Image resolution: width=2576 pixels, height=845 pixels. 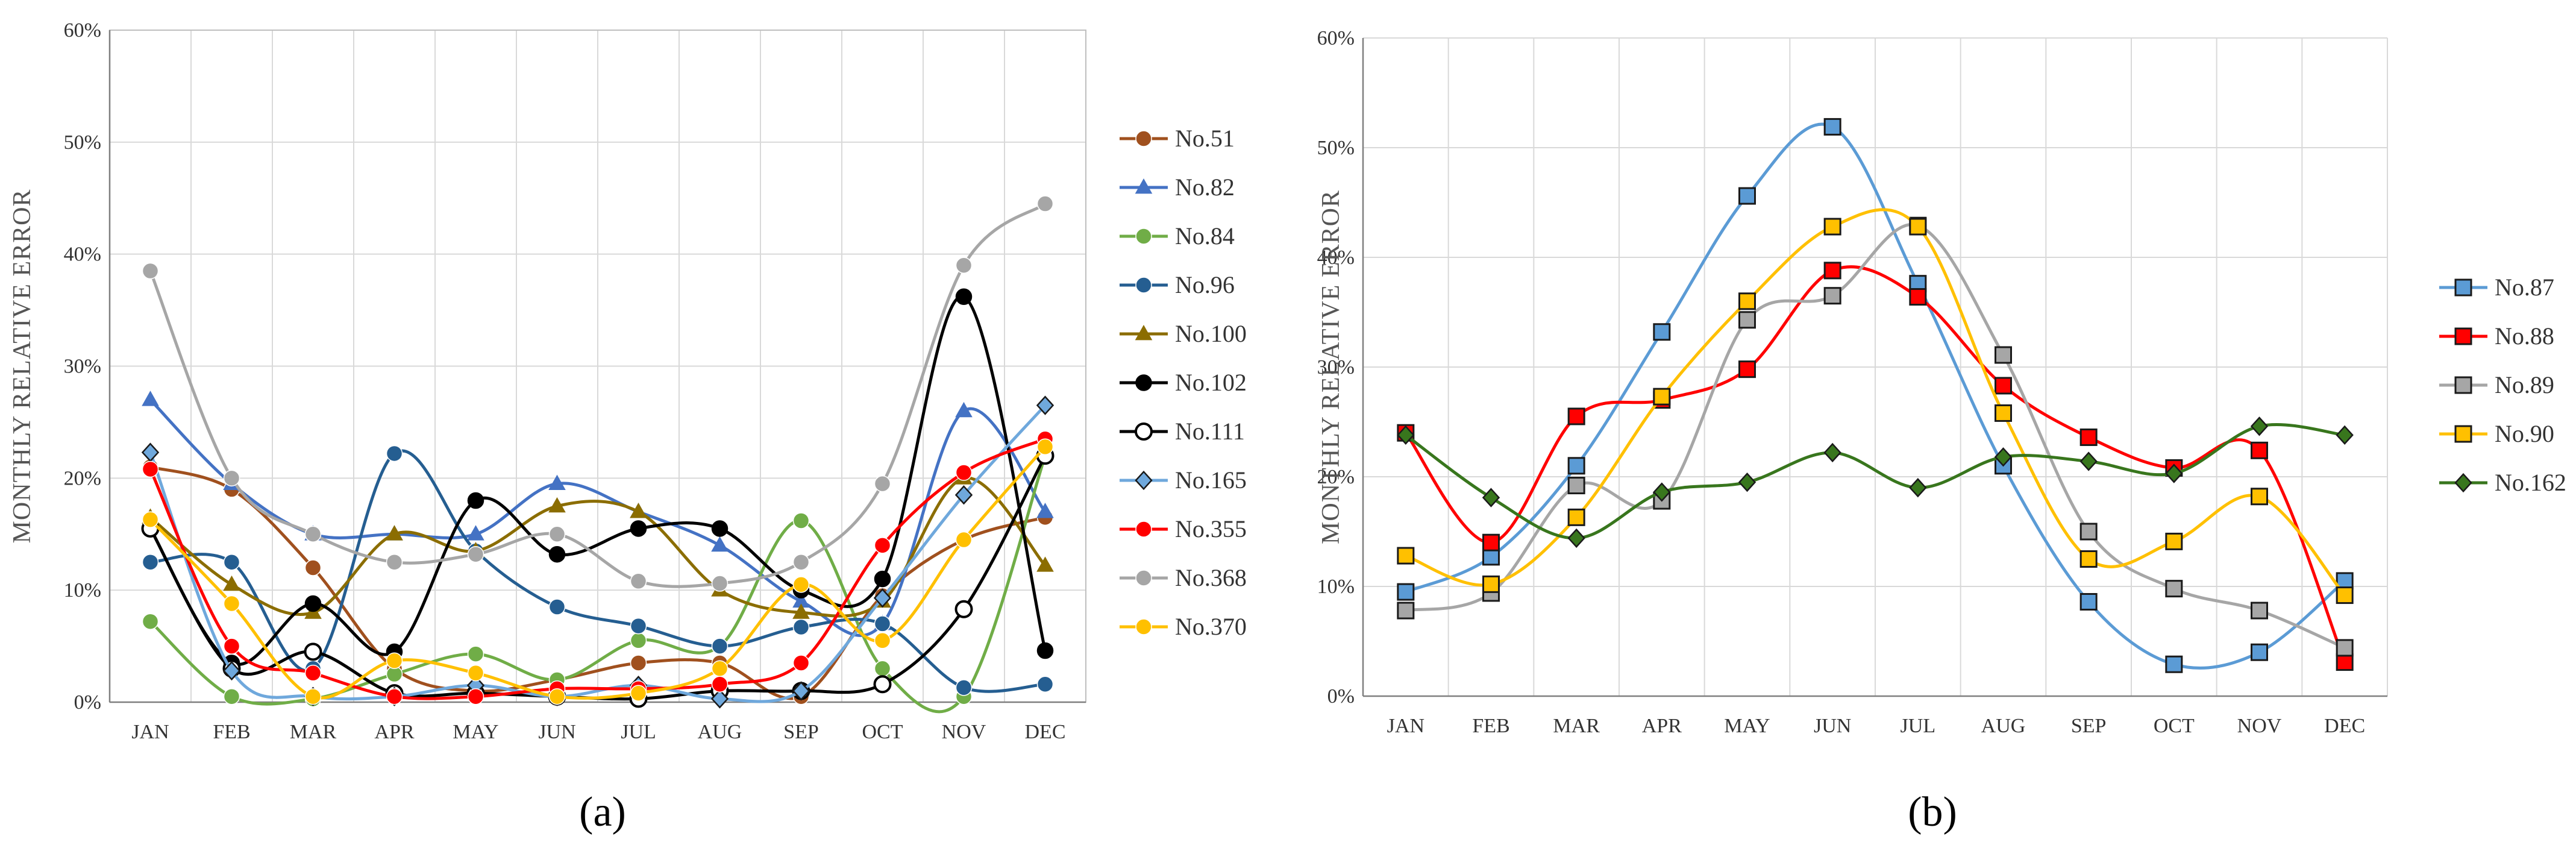 I want to click on legend-item: No.355, so click(x=1183, y=528).